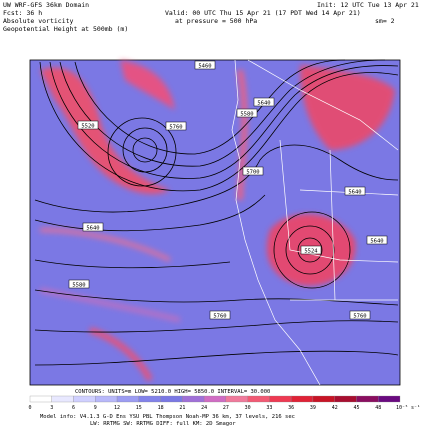  I want to click on colorbar-label: 30, so click(248, 408).